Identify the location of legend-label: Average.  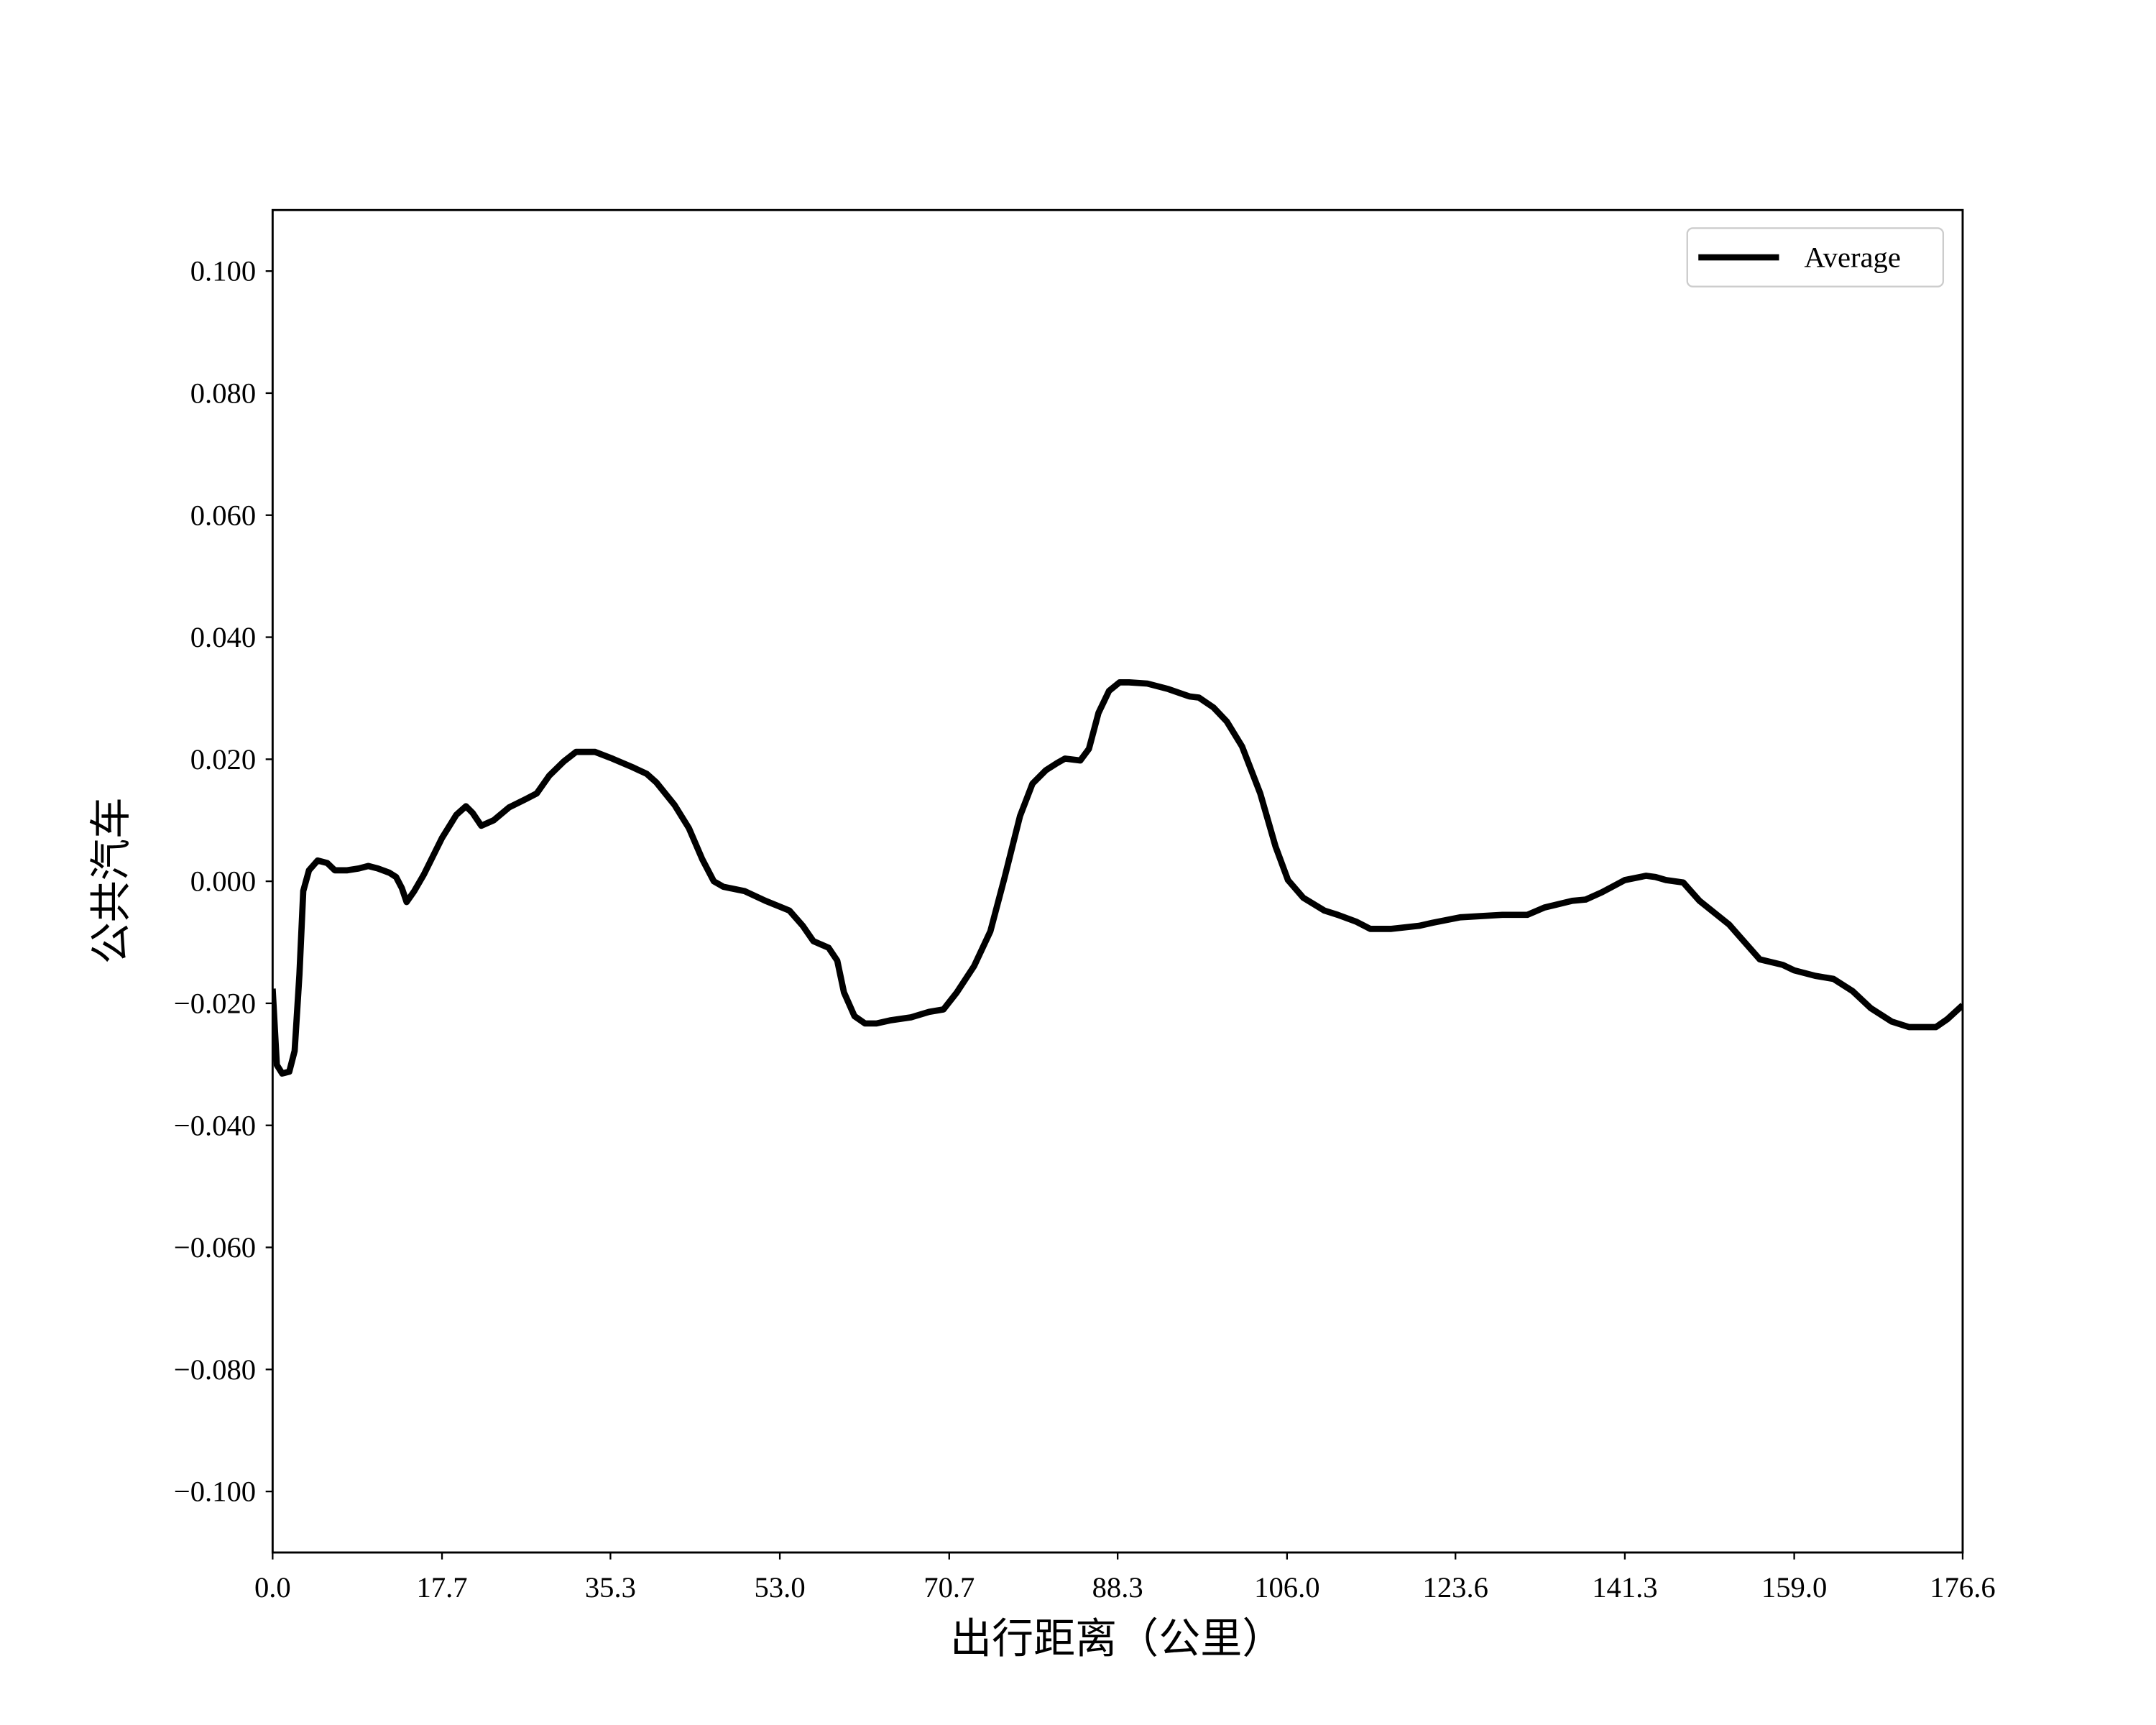
(1852, 258).